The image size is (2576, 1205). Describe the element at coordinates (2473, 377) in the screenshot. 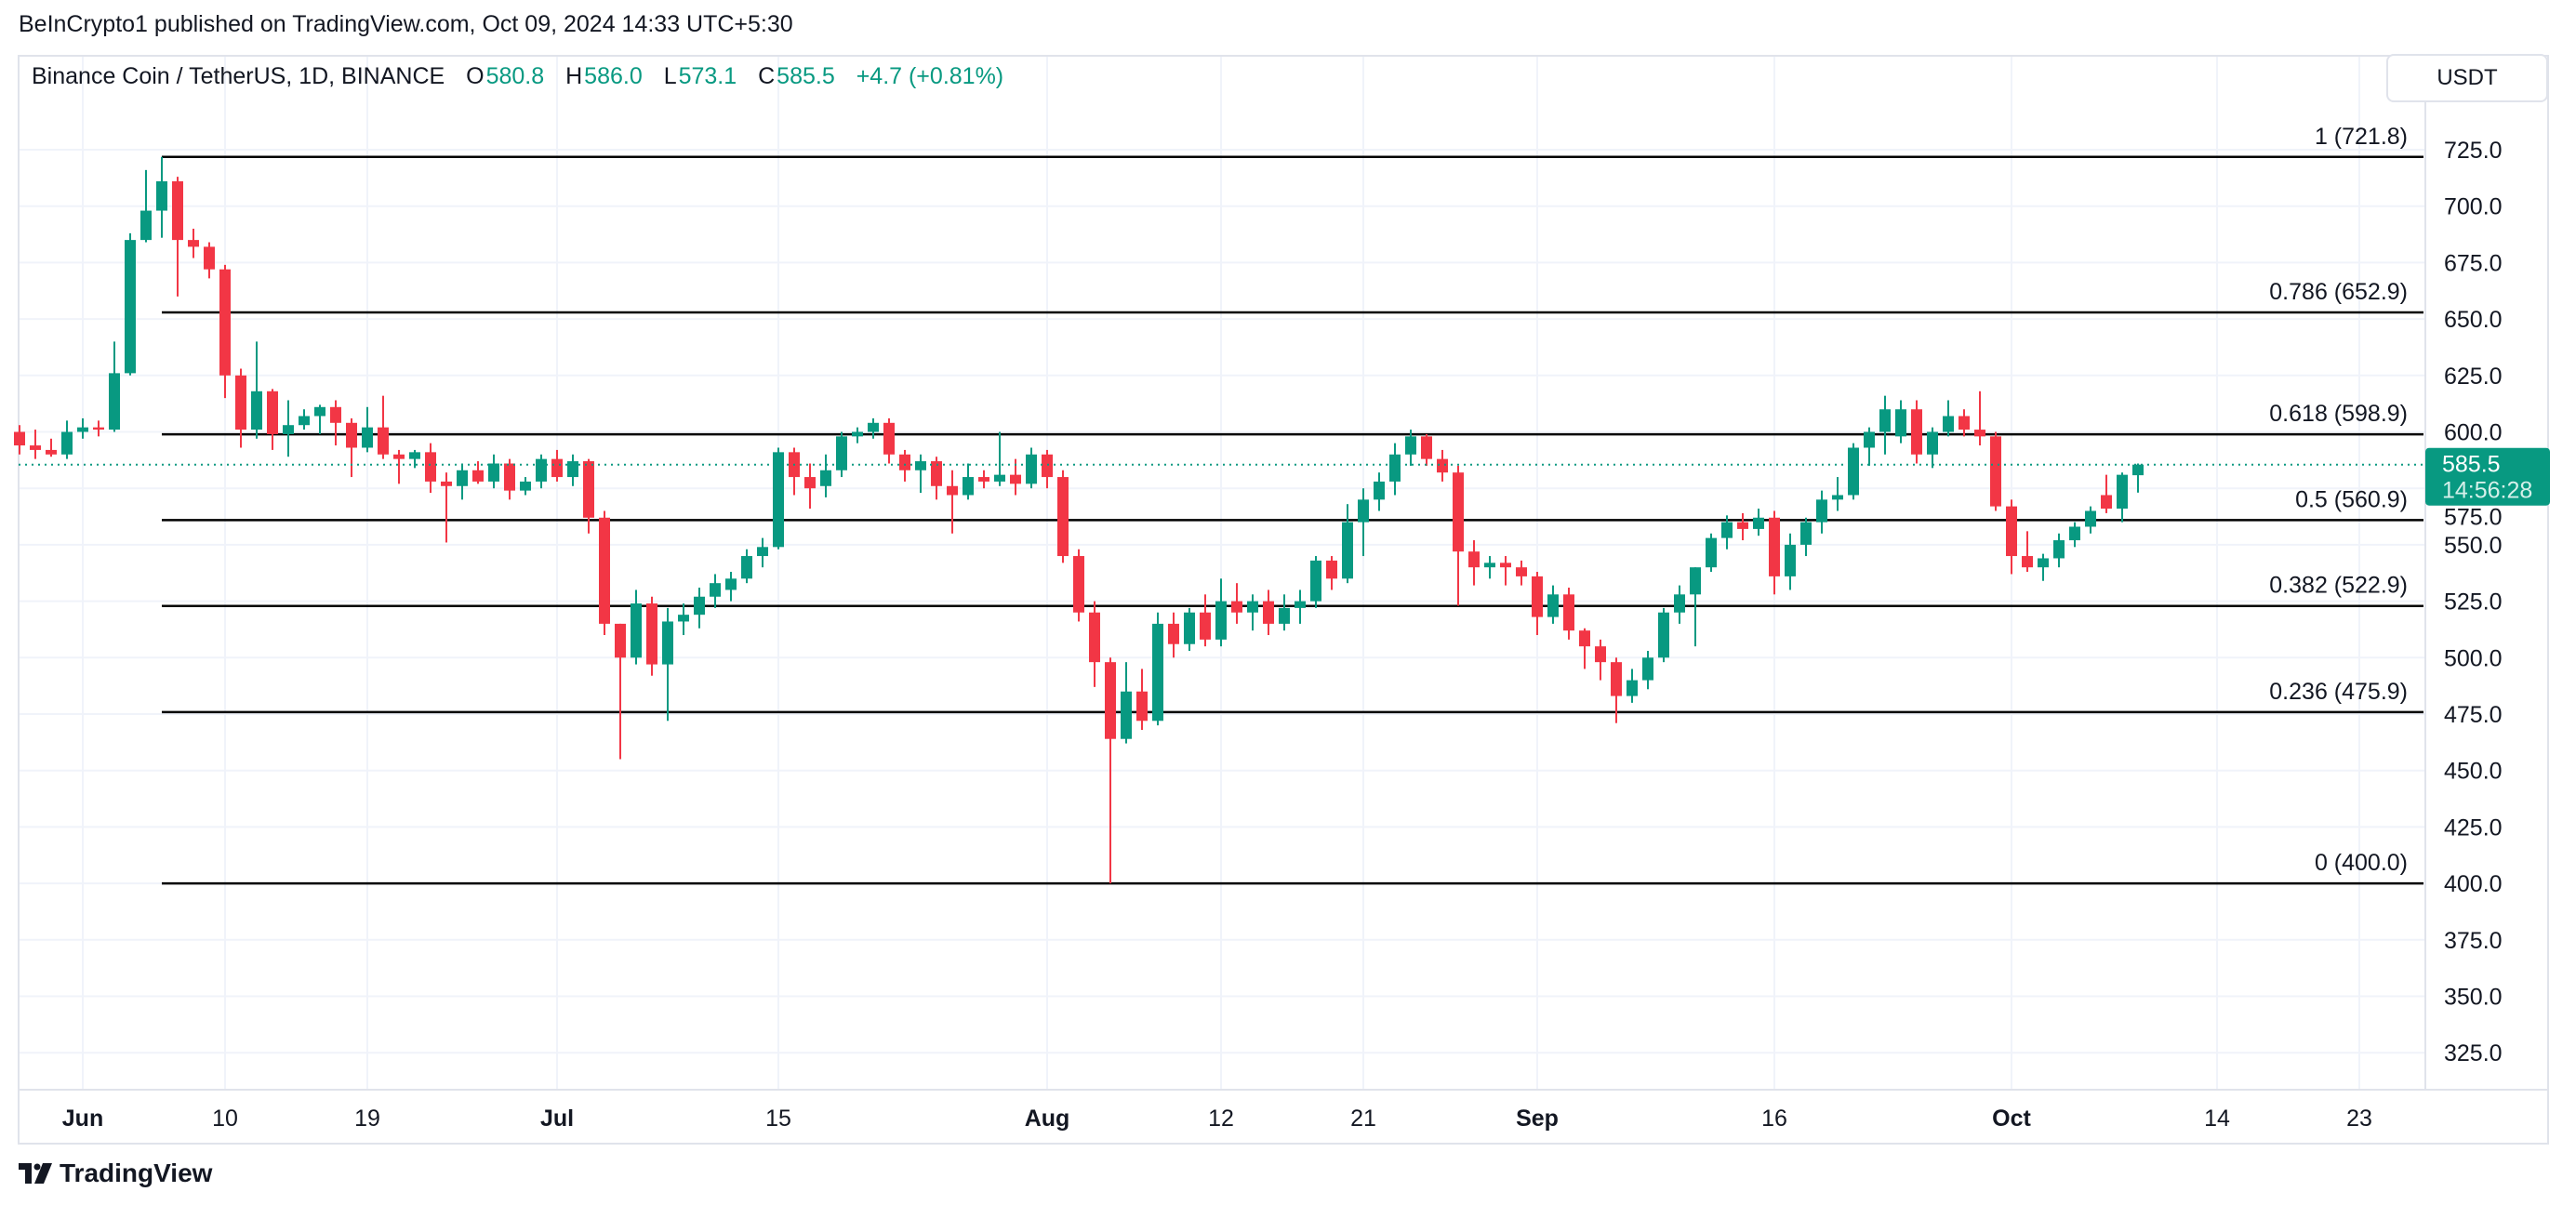

I see `price-tick-label: 625.0` at that location.